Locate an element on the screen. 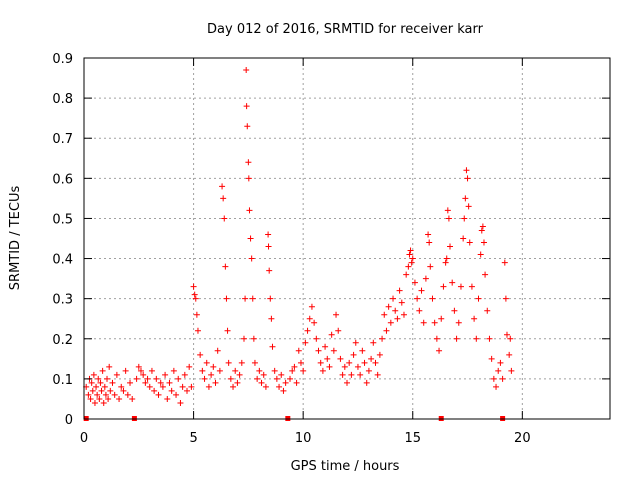  x-tick-label: 20 is located at coordinates (522, 438).